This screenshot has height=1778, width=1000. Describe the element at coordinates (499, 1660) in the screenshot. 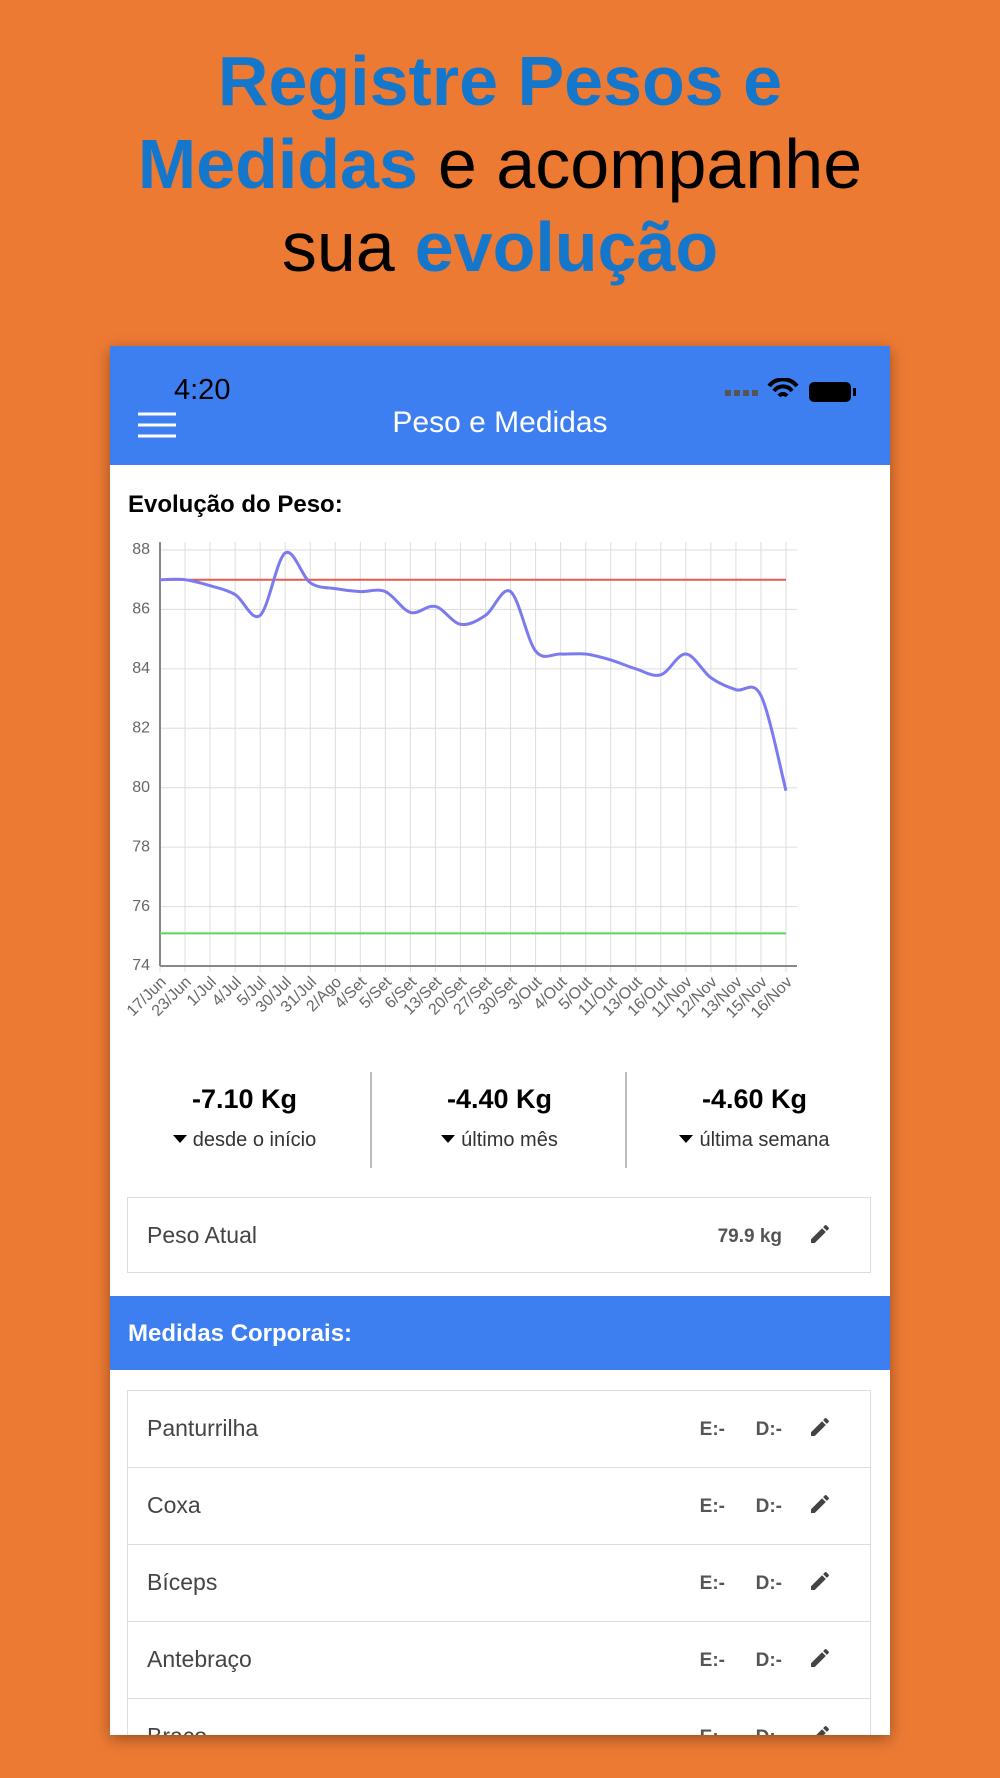

I see `measurement-row: Antebraço E:- D:-` at that location.